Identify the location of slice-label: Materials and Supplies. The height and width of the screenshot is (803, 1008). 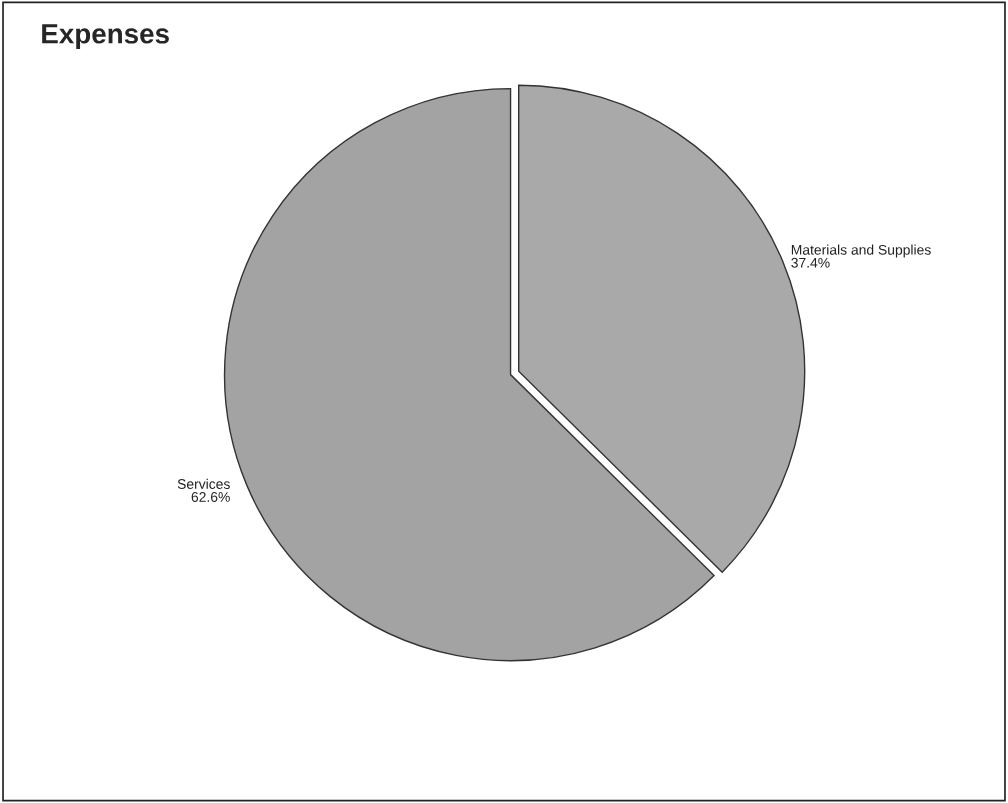
(861, 251).